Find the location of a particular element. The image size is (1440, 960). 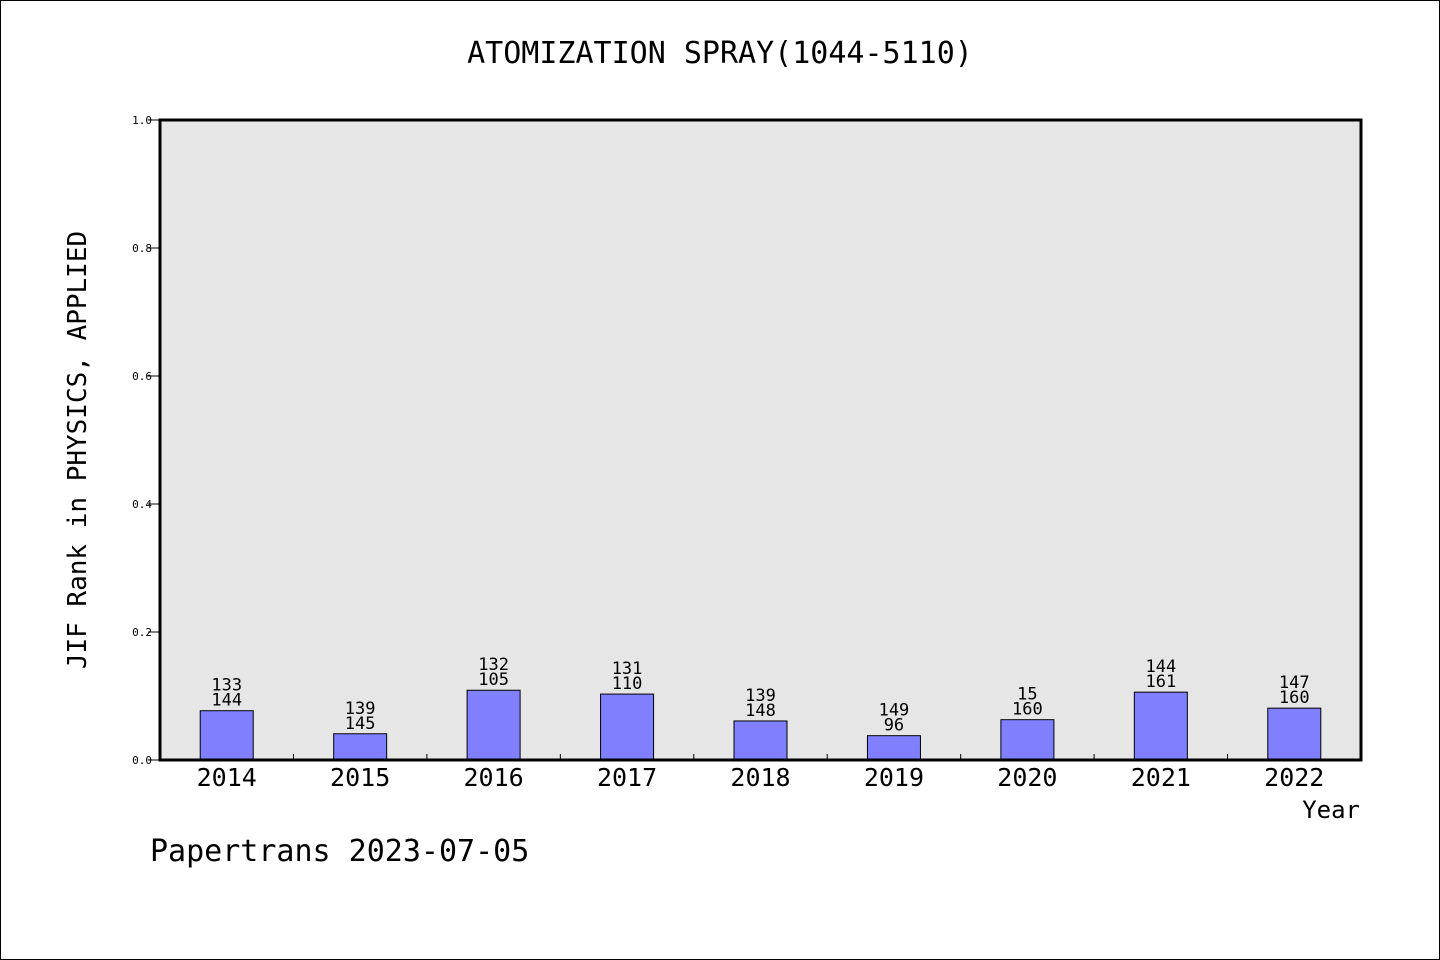

x-tick-label: 2022 is located at coordinates (1294, 777).